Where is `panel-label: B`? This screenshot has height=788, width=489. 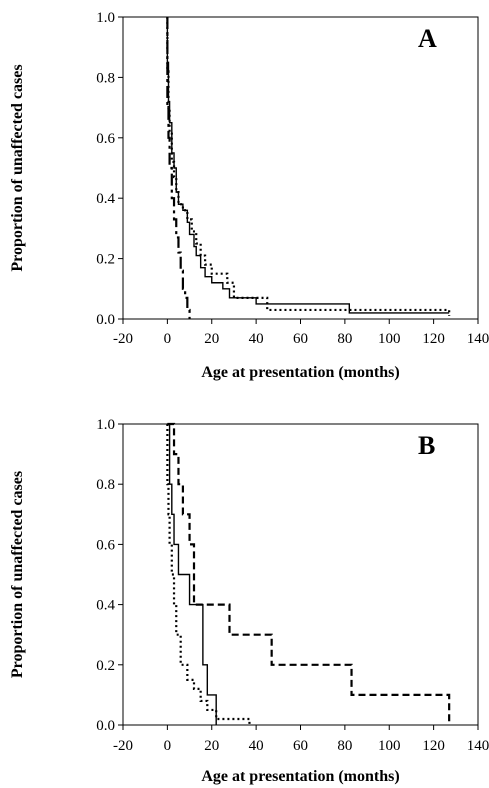
panel-label: B is located at coordinates (426, 445).